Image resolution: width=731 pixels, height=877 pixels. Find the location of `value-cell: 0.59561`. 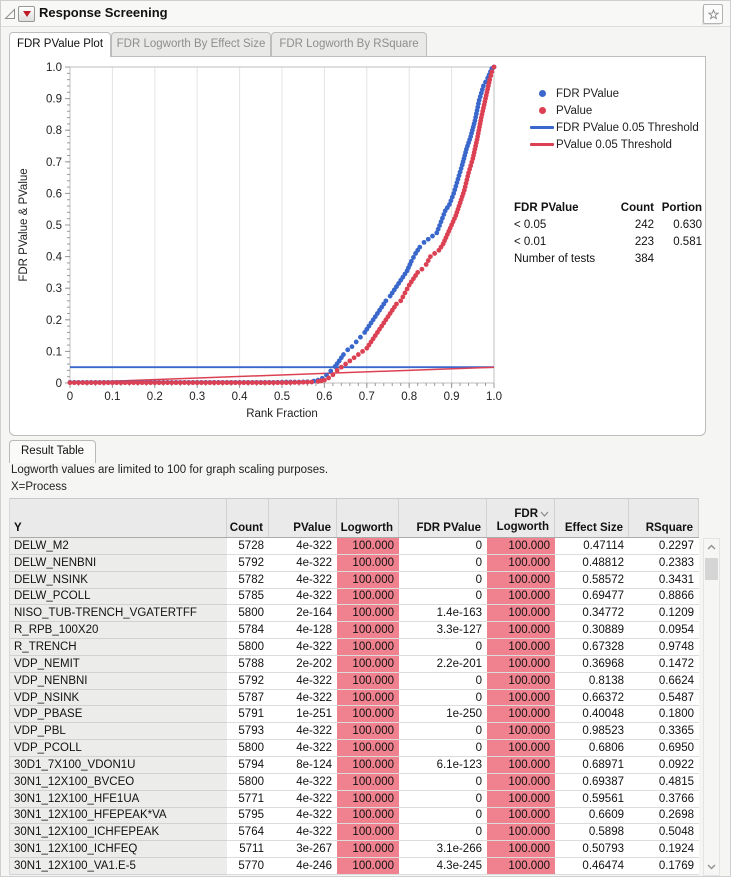

value-cell: 0.59561 is located at coordinates (592, 799).